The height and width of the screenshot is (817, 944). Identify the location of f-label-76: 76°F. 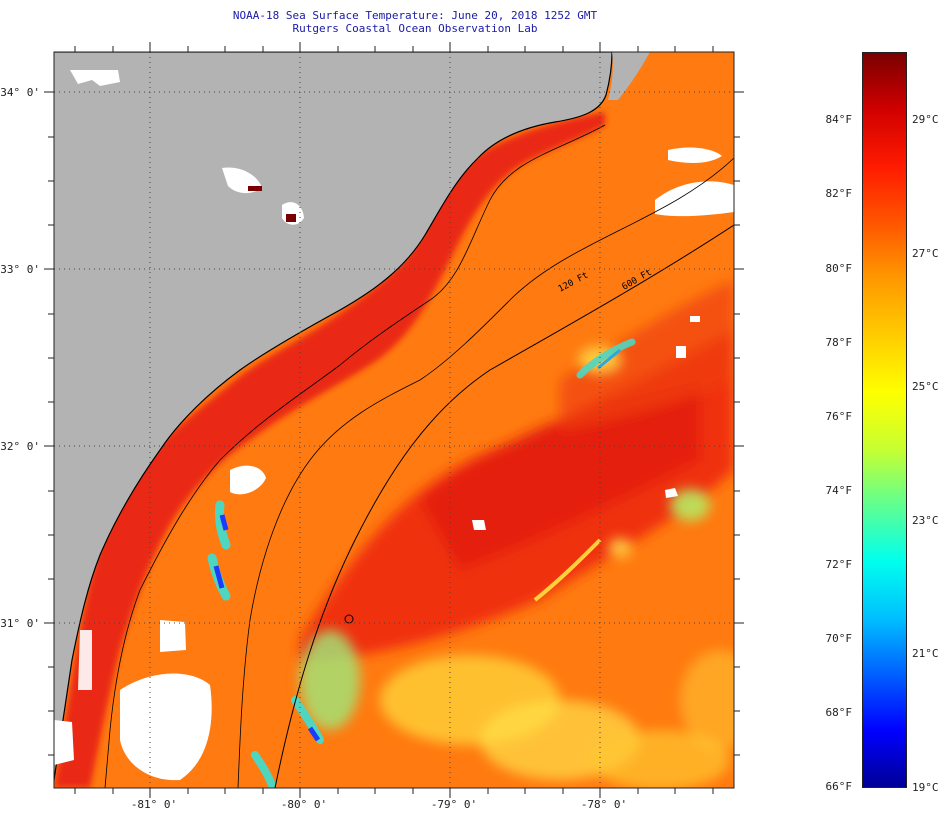
(839, 416).